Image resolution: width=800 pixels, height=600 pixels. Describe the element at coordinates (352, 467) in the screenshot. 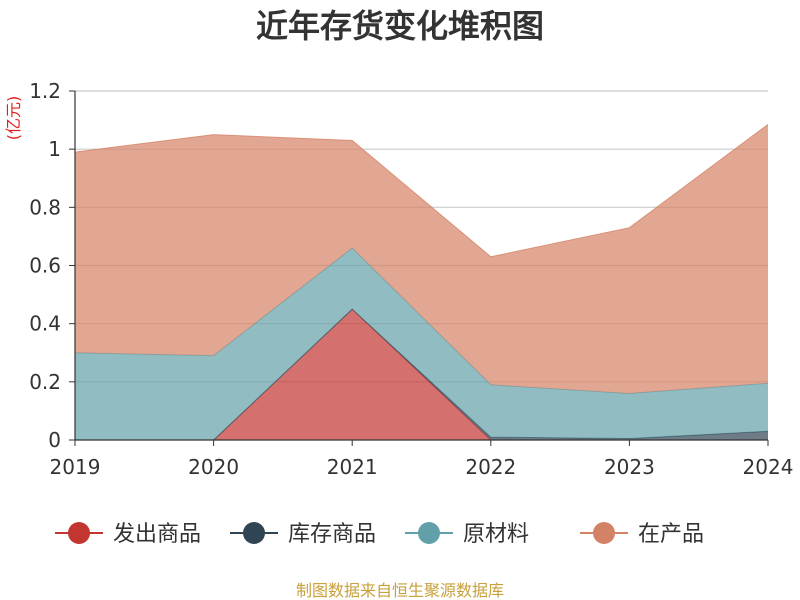

I see `x-tick-label: 2021` at that location.